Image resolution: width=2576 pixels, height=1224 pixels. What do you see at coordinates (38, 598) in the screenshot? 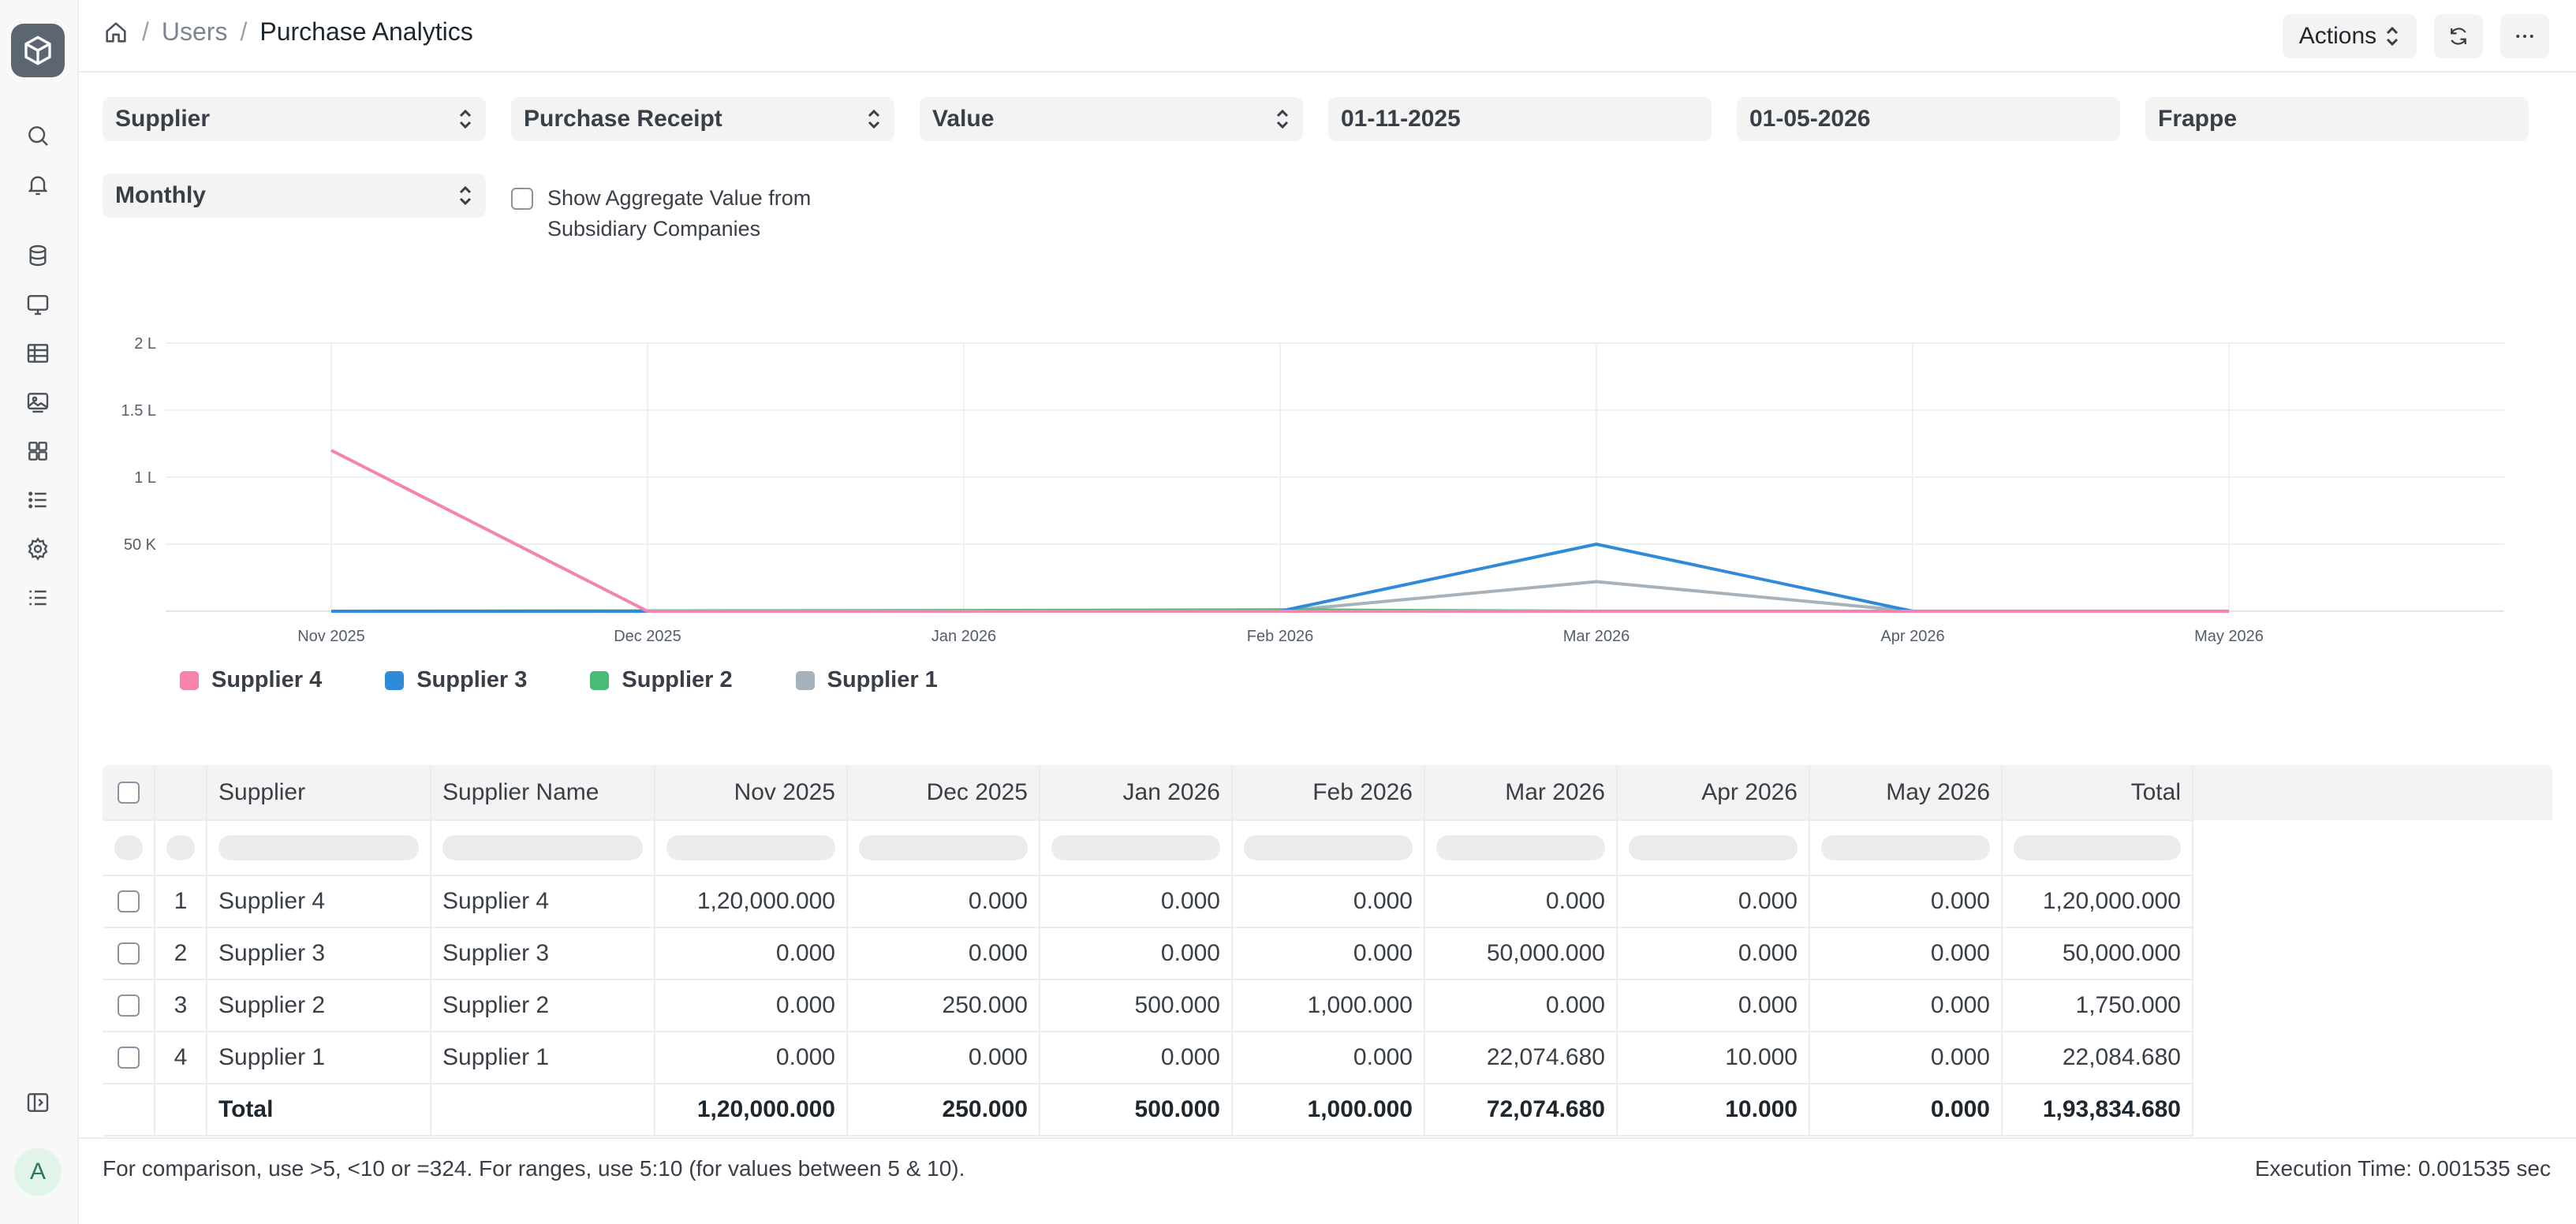
I see `list-check-icon` at bounding box center [38, 598].